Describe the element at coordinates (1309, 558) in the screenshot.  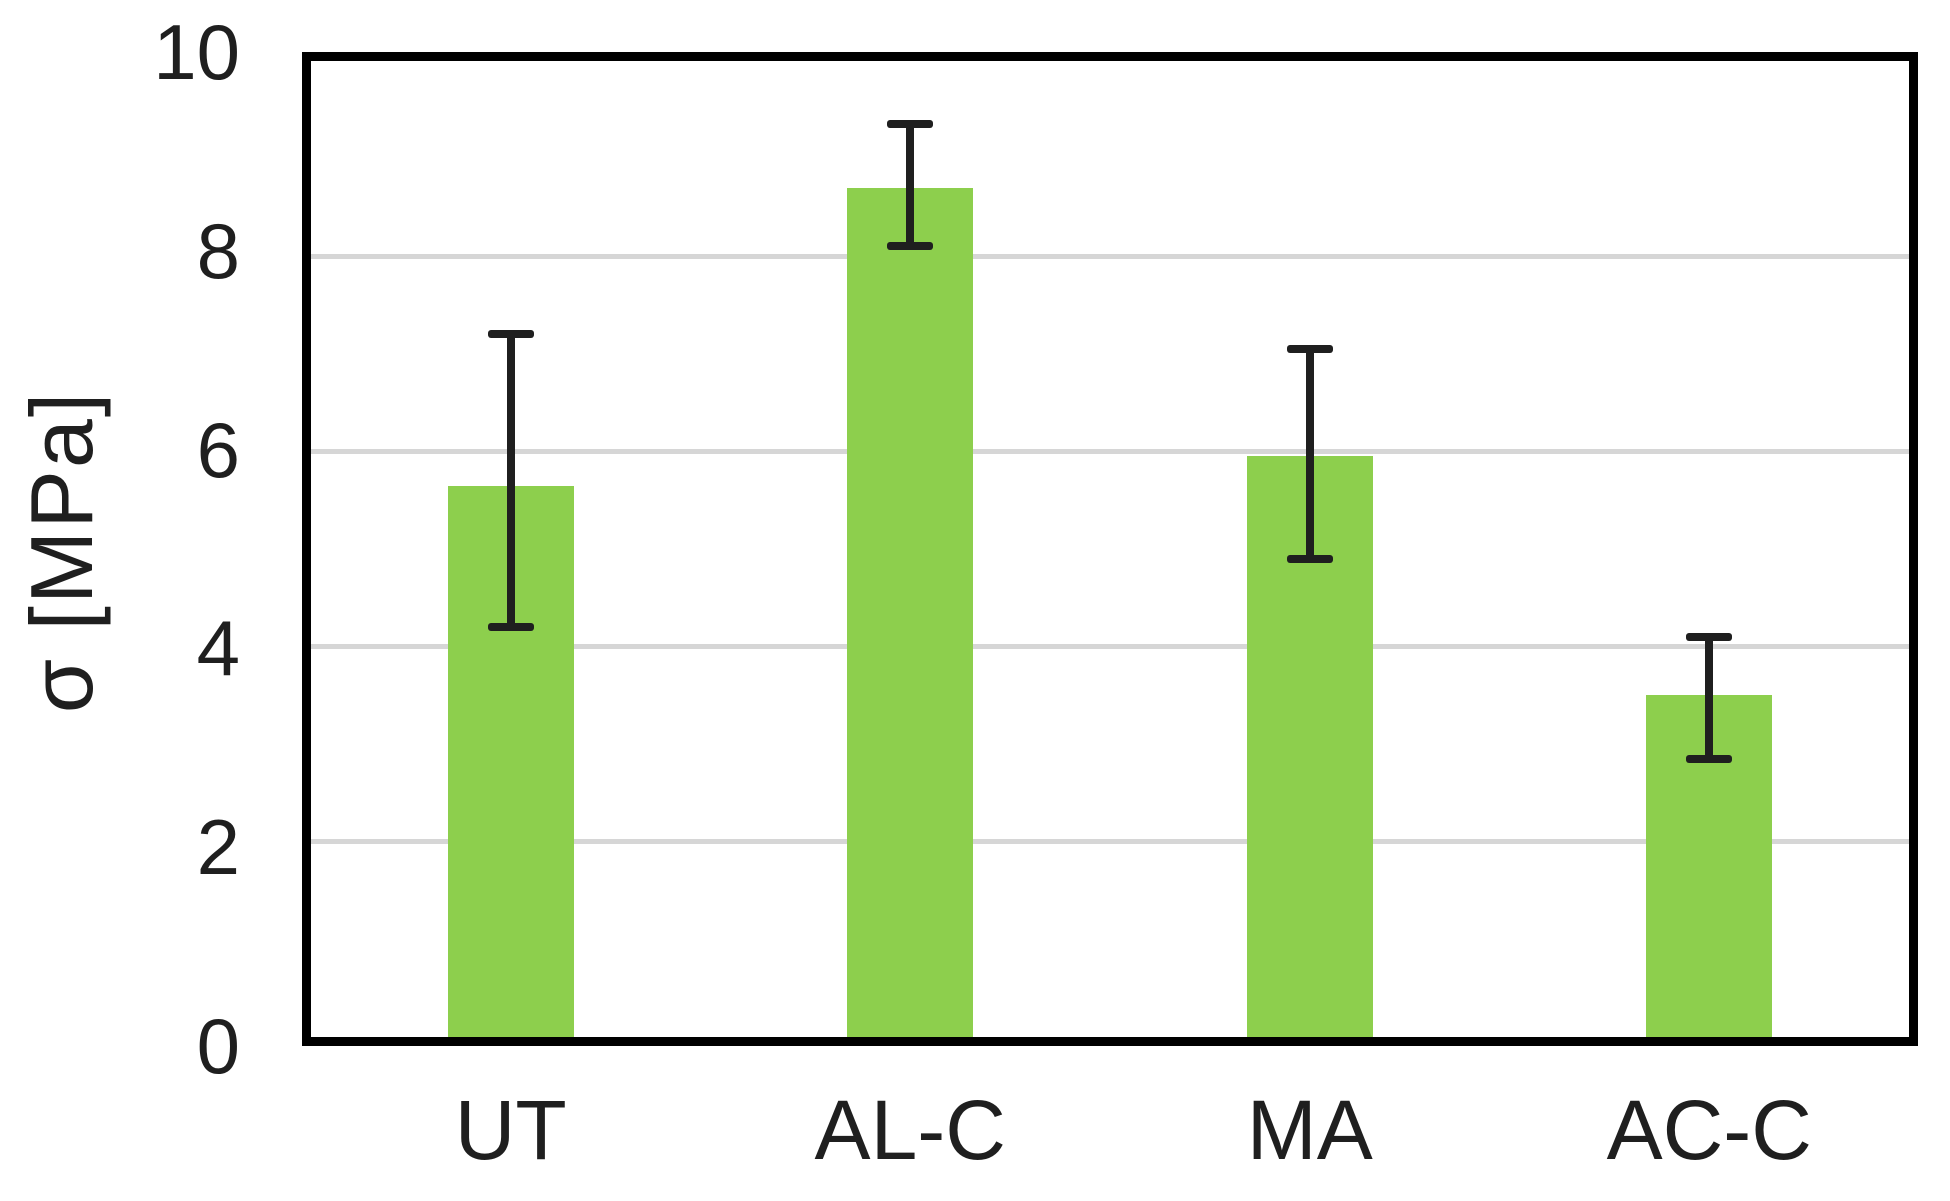
I see `error-cap-bottom-MA` at that location.